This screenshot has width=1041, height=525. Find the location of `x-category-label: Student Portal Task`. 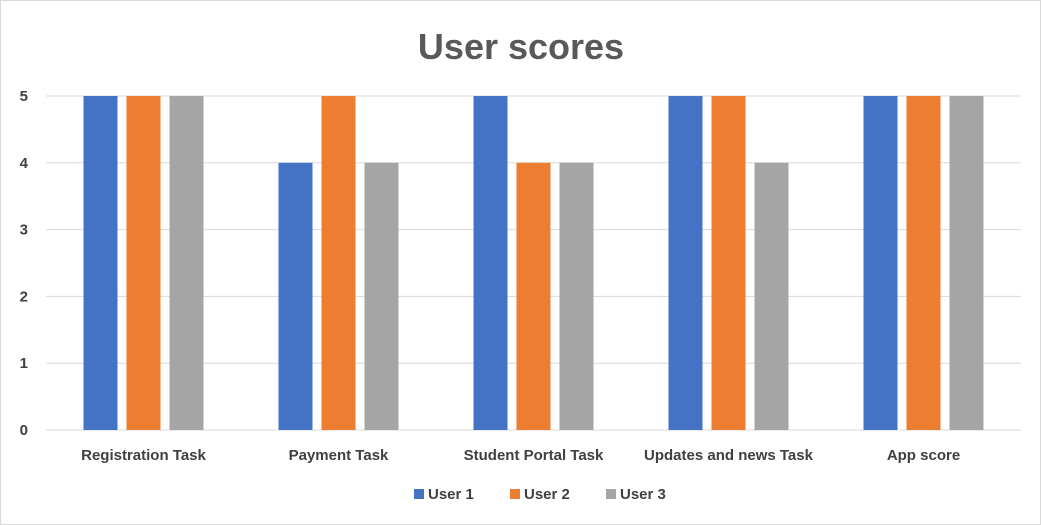

x-category-label: Student Portal Task is located at coordinates (534, 455).